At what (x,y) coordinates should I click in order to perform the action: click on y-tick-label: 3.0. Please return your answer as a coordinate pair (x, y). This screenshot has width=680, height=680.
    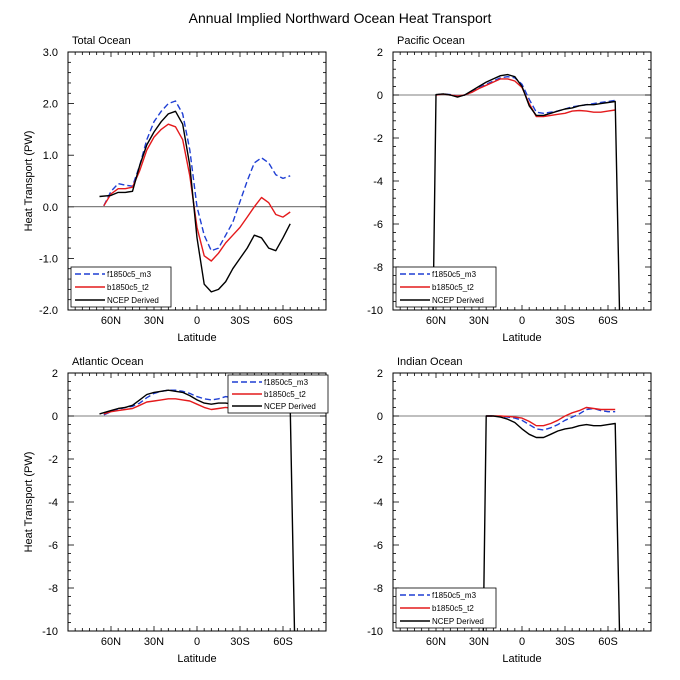
    Looking at the image, I should click on (50, 53).